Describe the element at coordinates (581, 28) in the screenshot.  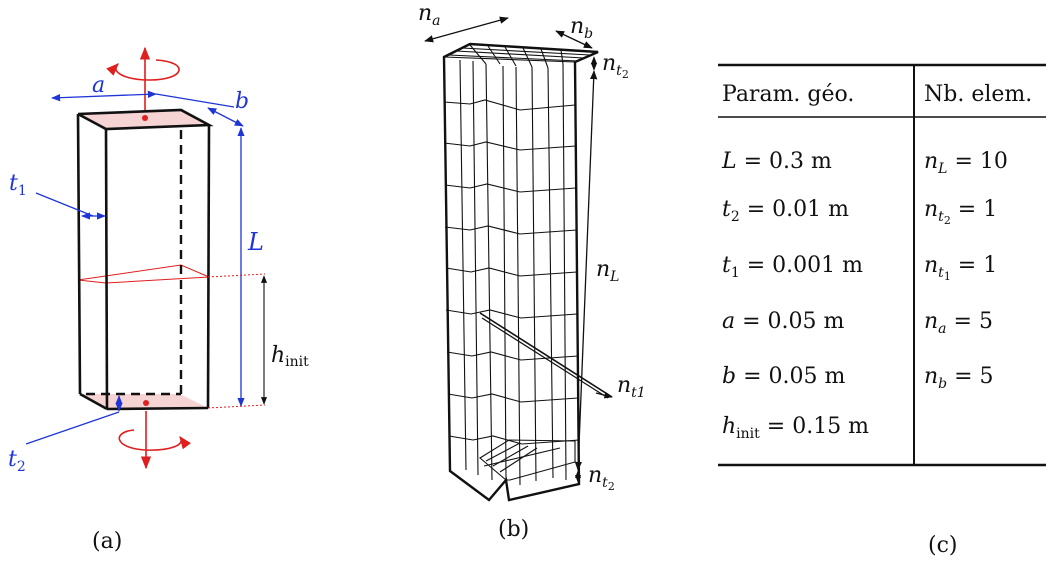
I see `label-nb: nb` at that location.